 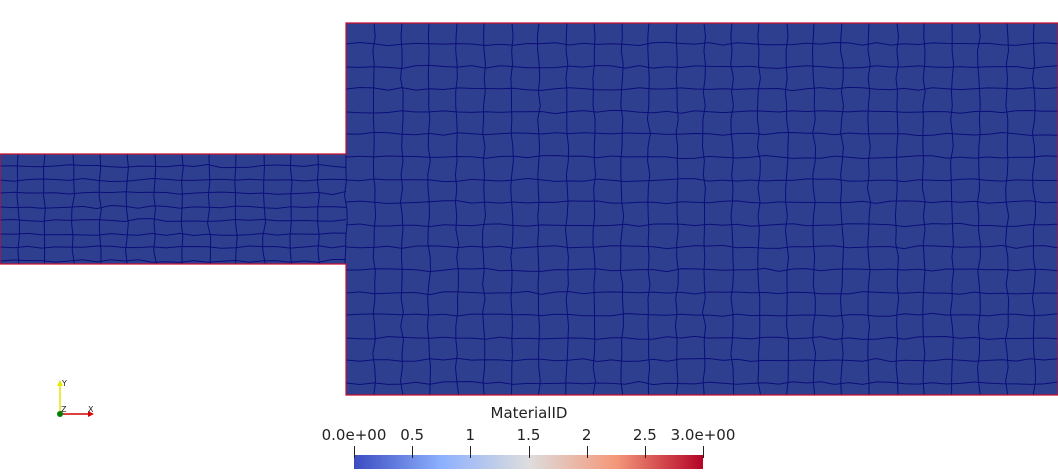 What do you see at coordinates (60, 383) in the screenshot?
I see `y-axis-arrow` at bounding box center [60, 383].